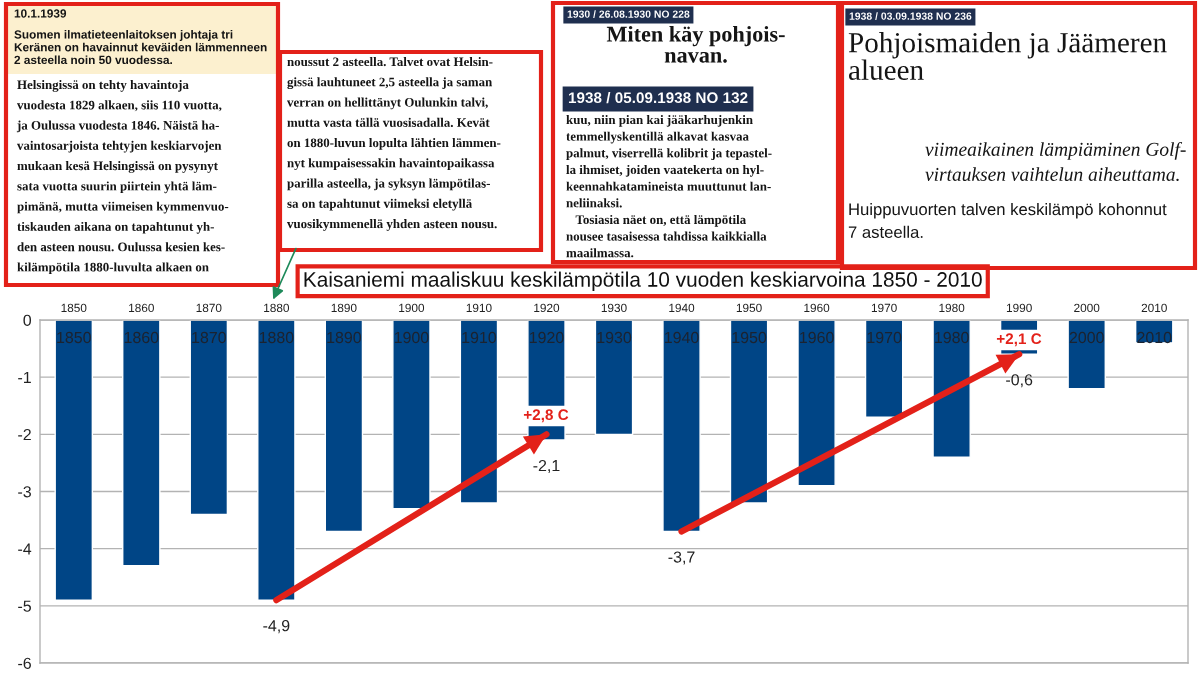 The width and height of the screenshot is (1200, 675). Describe the element at coordinates (614, 337) in the screenshot. I see `category-label: 1930` at that location.